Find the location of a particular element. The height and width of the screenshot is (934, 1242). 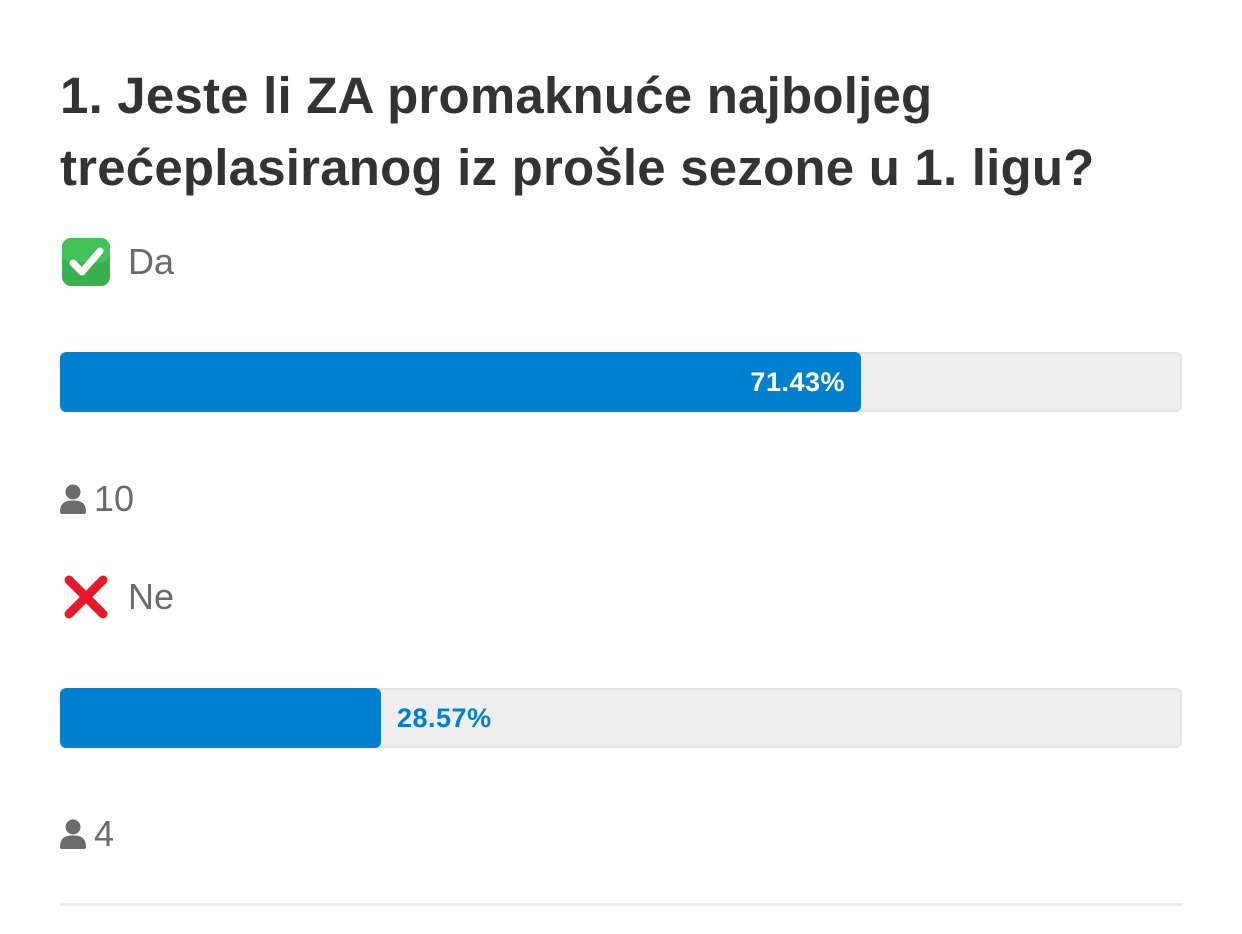

poll-option-ne: Ne is located at coordinates (117, 597).